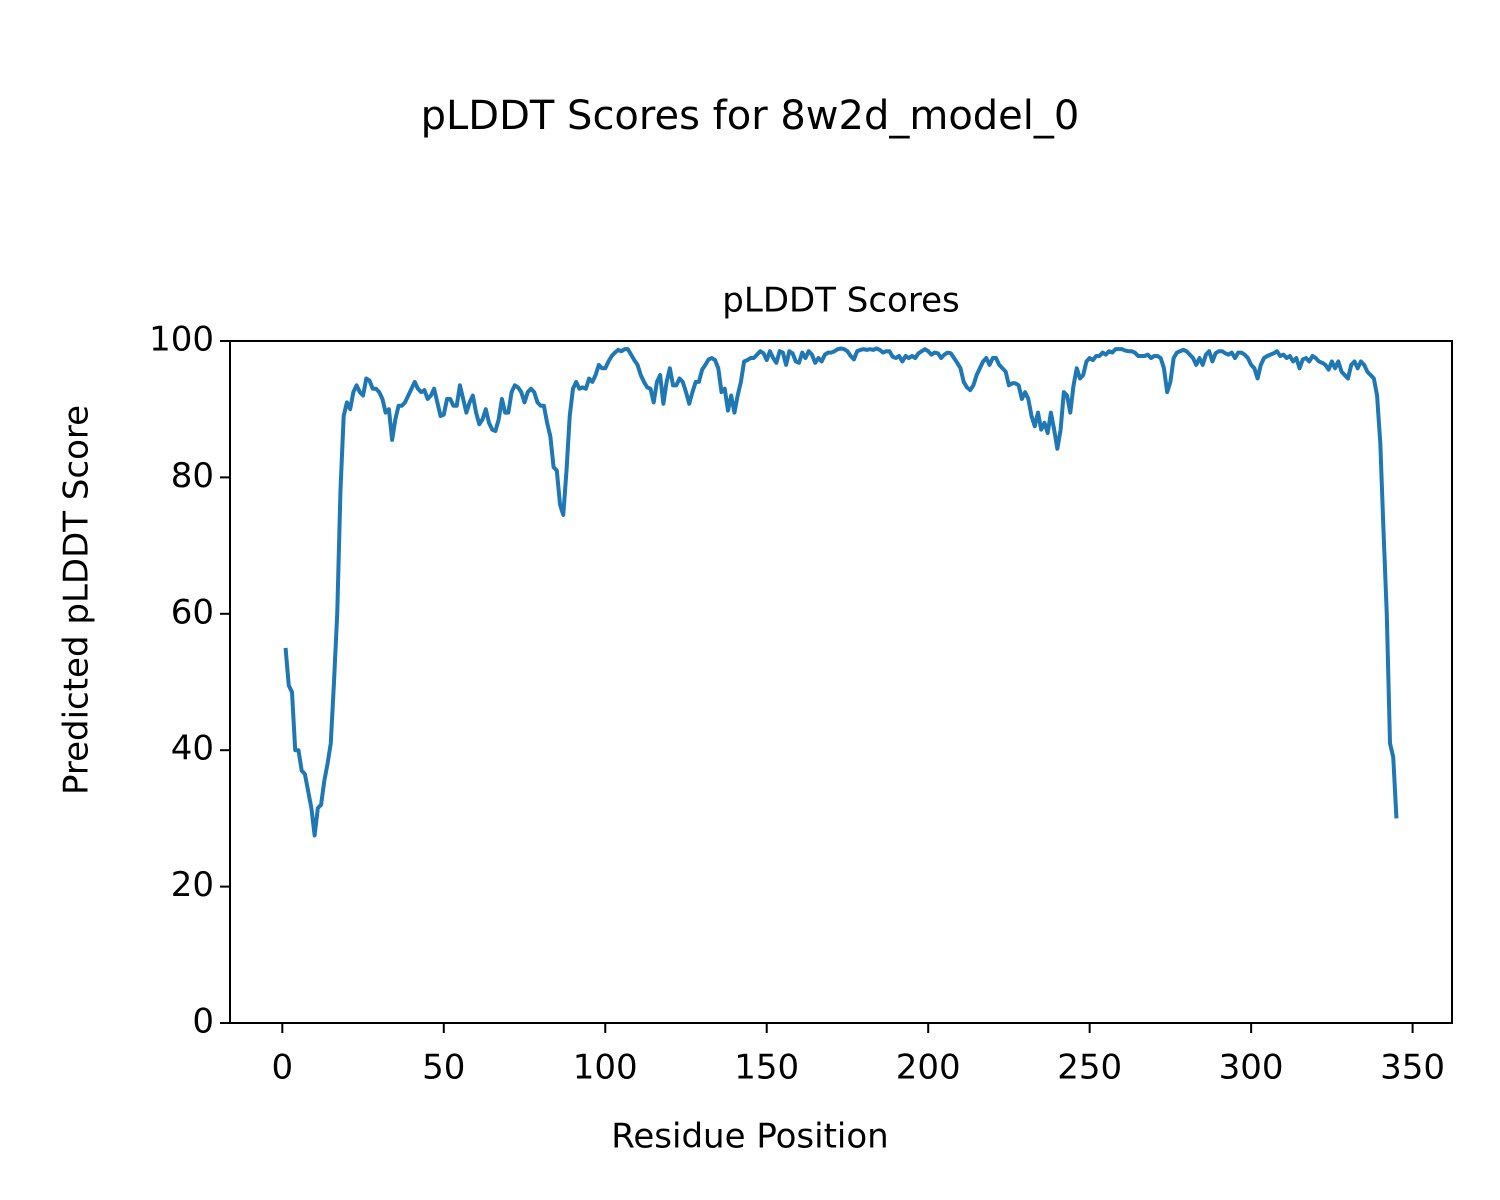  I want to click on y-tick-label: 60, so click(192, 612).